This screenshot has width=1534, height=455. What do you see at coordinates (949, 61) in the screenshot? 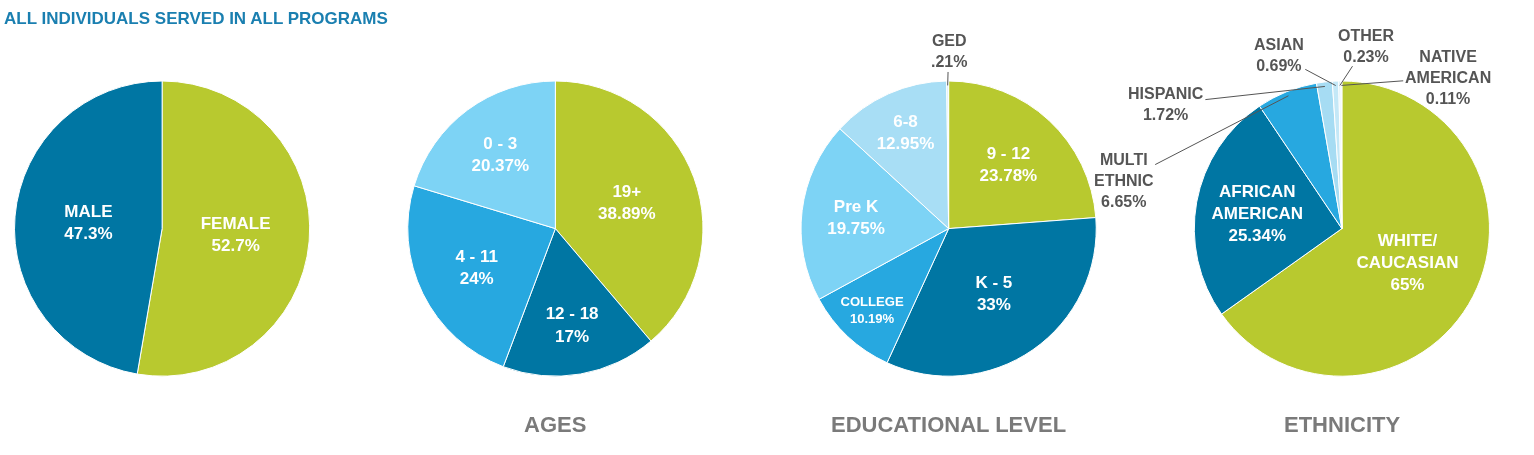
I see `data-label: .21%` at bounding box center [949, 61].